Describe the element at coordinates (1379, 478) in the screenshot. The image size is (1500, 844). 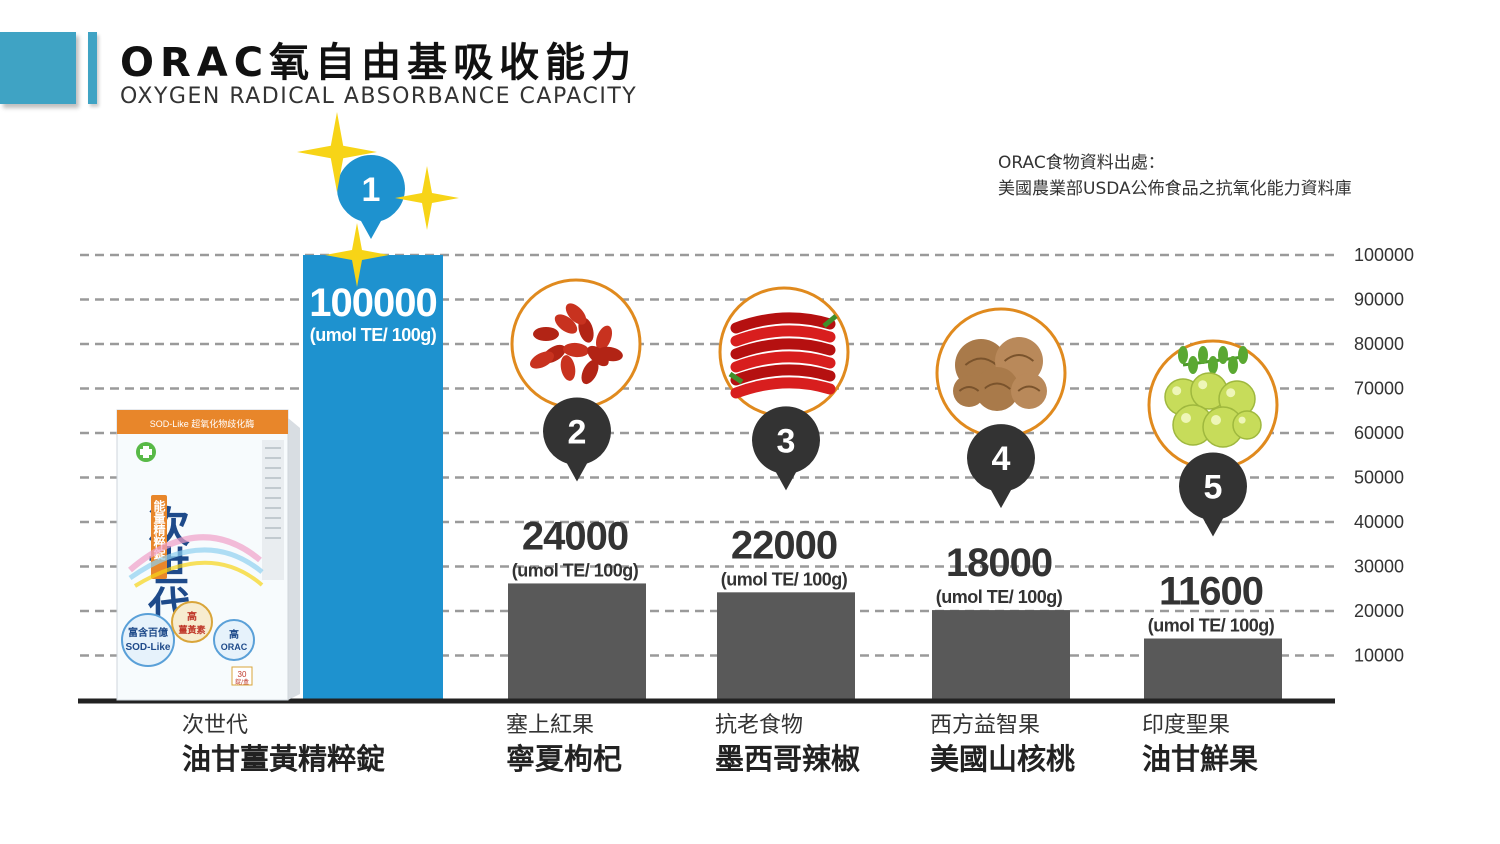
I see `y-tick-label: 50000` at that location.